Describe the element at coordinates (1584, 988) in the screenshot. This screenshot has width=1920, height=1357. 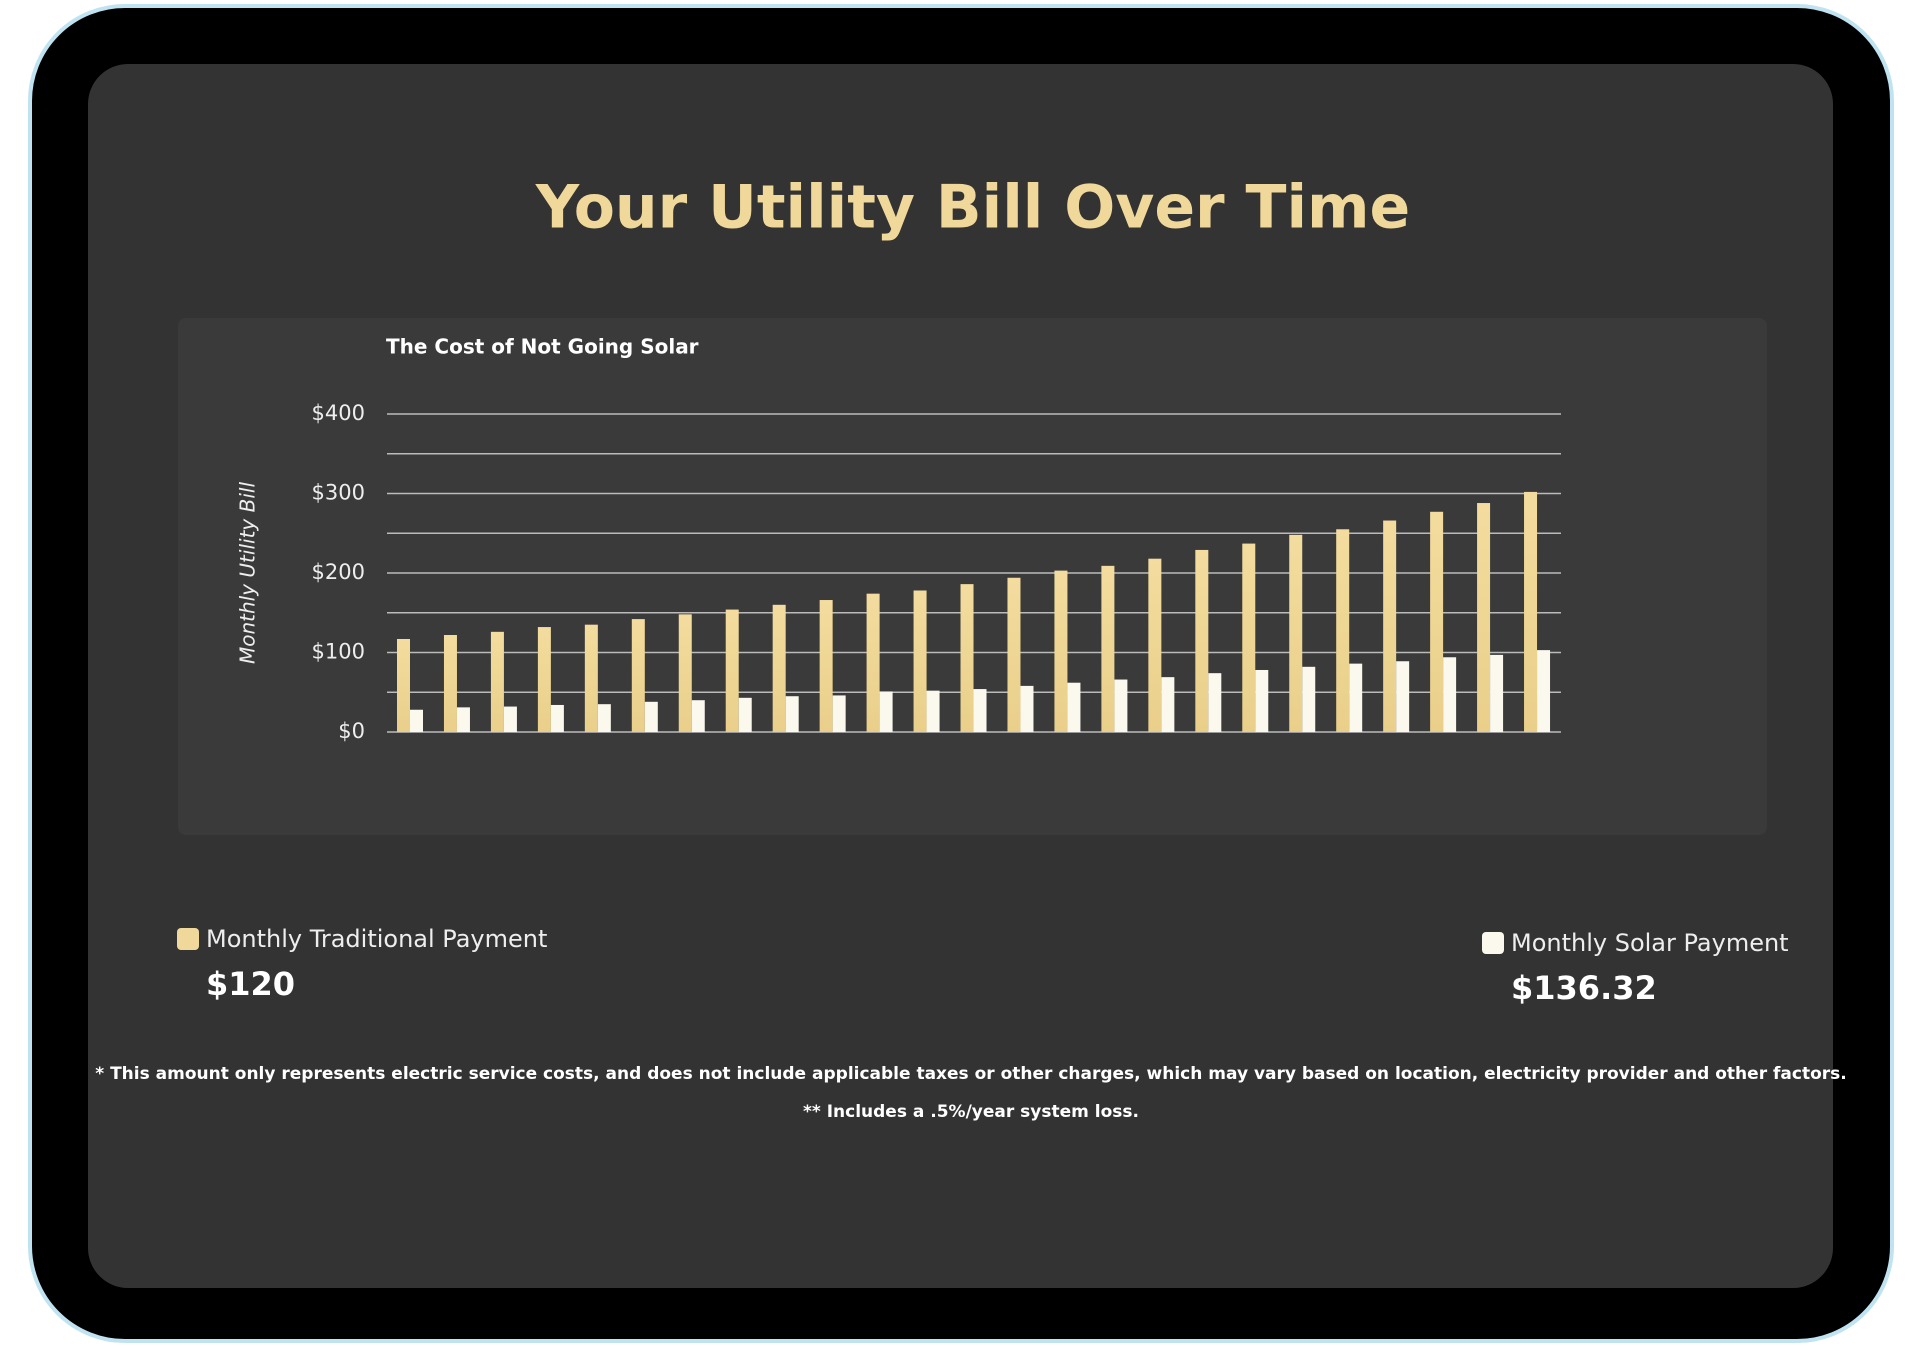
I see `legend-value: $136.32` at that location.